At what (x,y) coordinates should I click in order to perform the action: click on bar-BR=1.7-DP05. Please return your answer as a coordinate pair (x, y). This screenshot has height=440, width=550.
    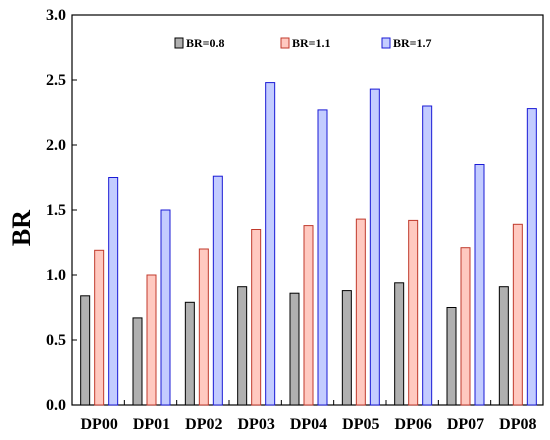
    Looking at the image, I should click on (374, 247).